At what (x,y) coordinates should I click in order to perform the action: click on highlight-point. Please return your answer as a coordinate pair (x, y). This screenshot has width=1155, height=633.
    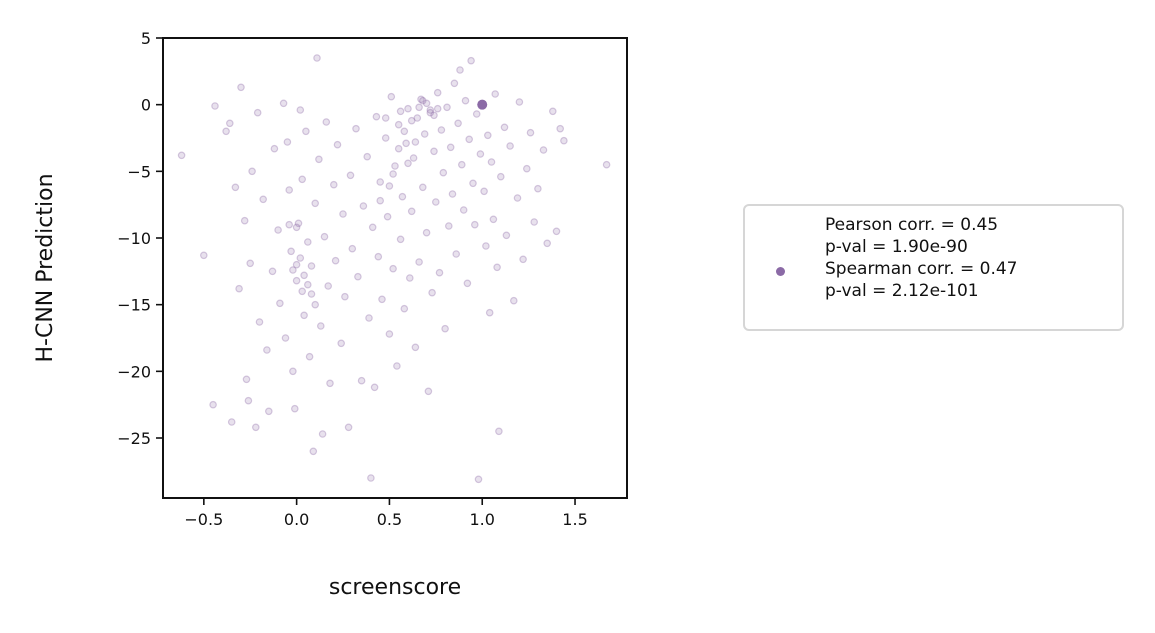
    Looking at the image, I should click on (482, 104).